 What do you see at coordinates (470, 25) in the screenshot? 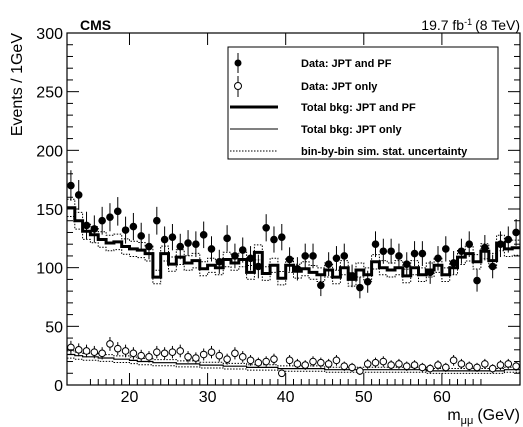
I see `luminosity-label: 19.7 fb-1 (8 TeV)` at bounding box center [470, 25].